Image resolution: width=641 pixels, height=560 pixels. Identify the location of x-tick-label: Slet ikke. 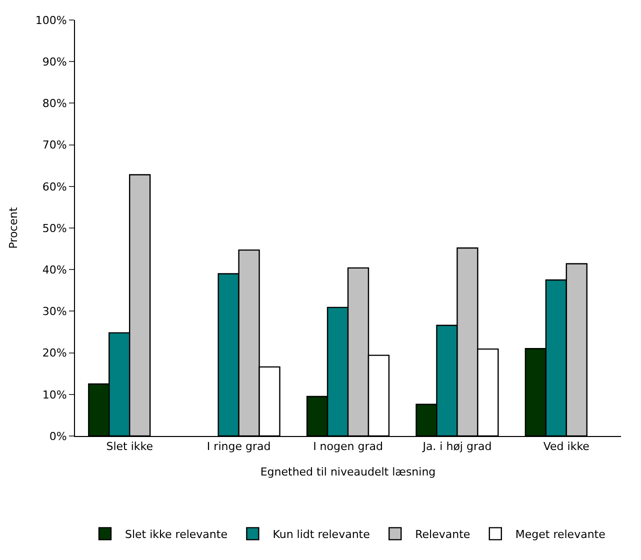
(130, 447).